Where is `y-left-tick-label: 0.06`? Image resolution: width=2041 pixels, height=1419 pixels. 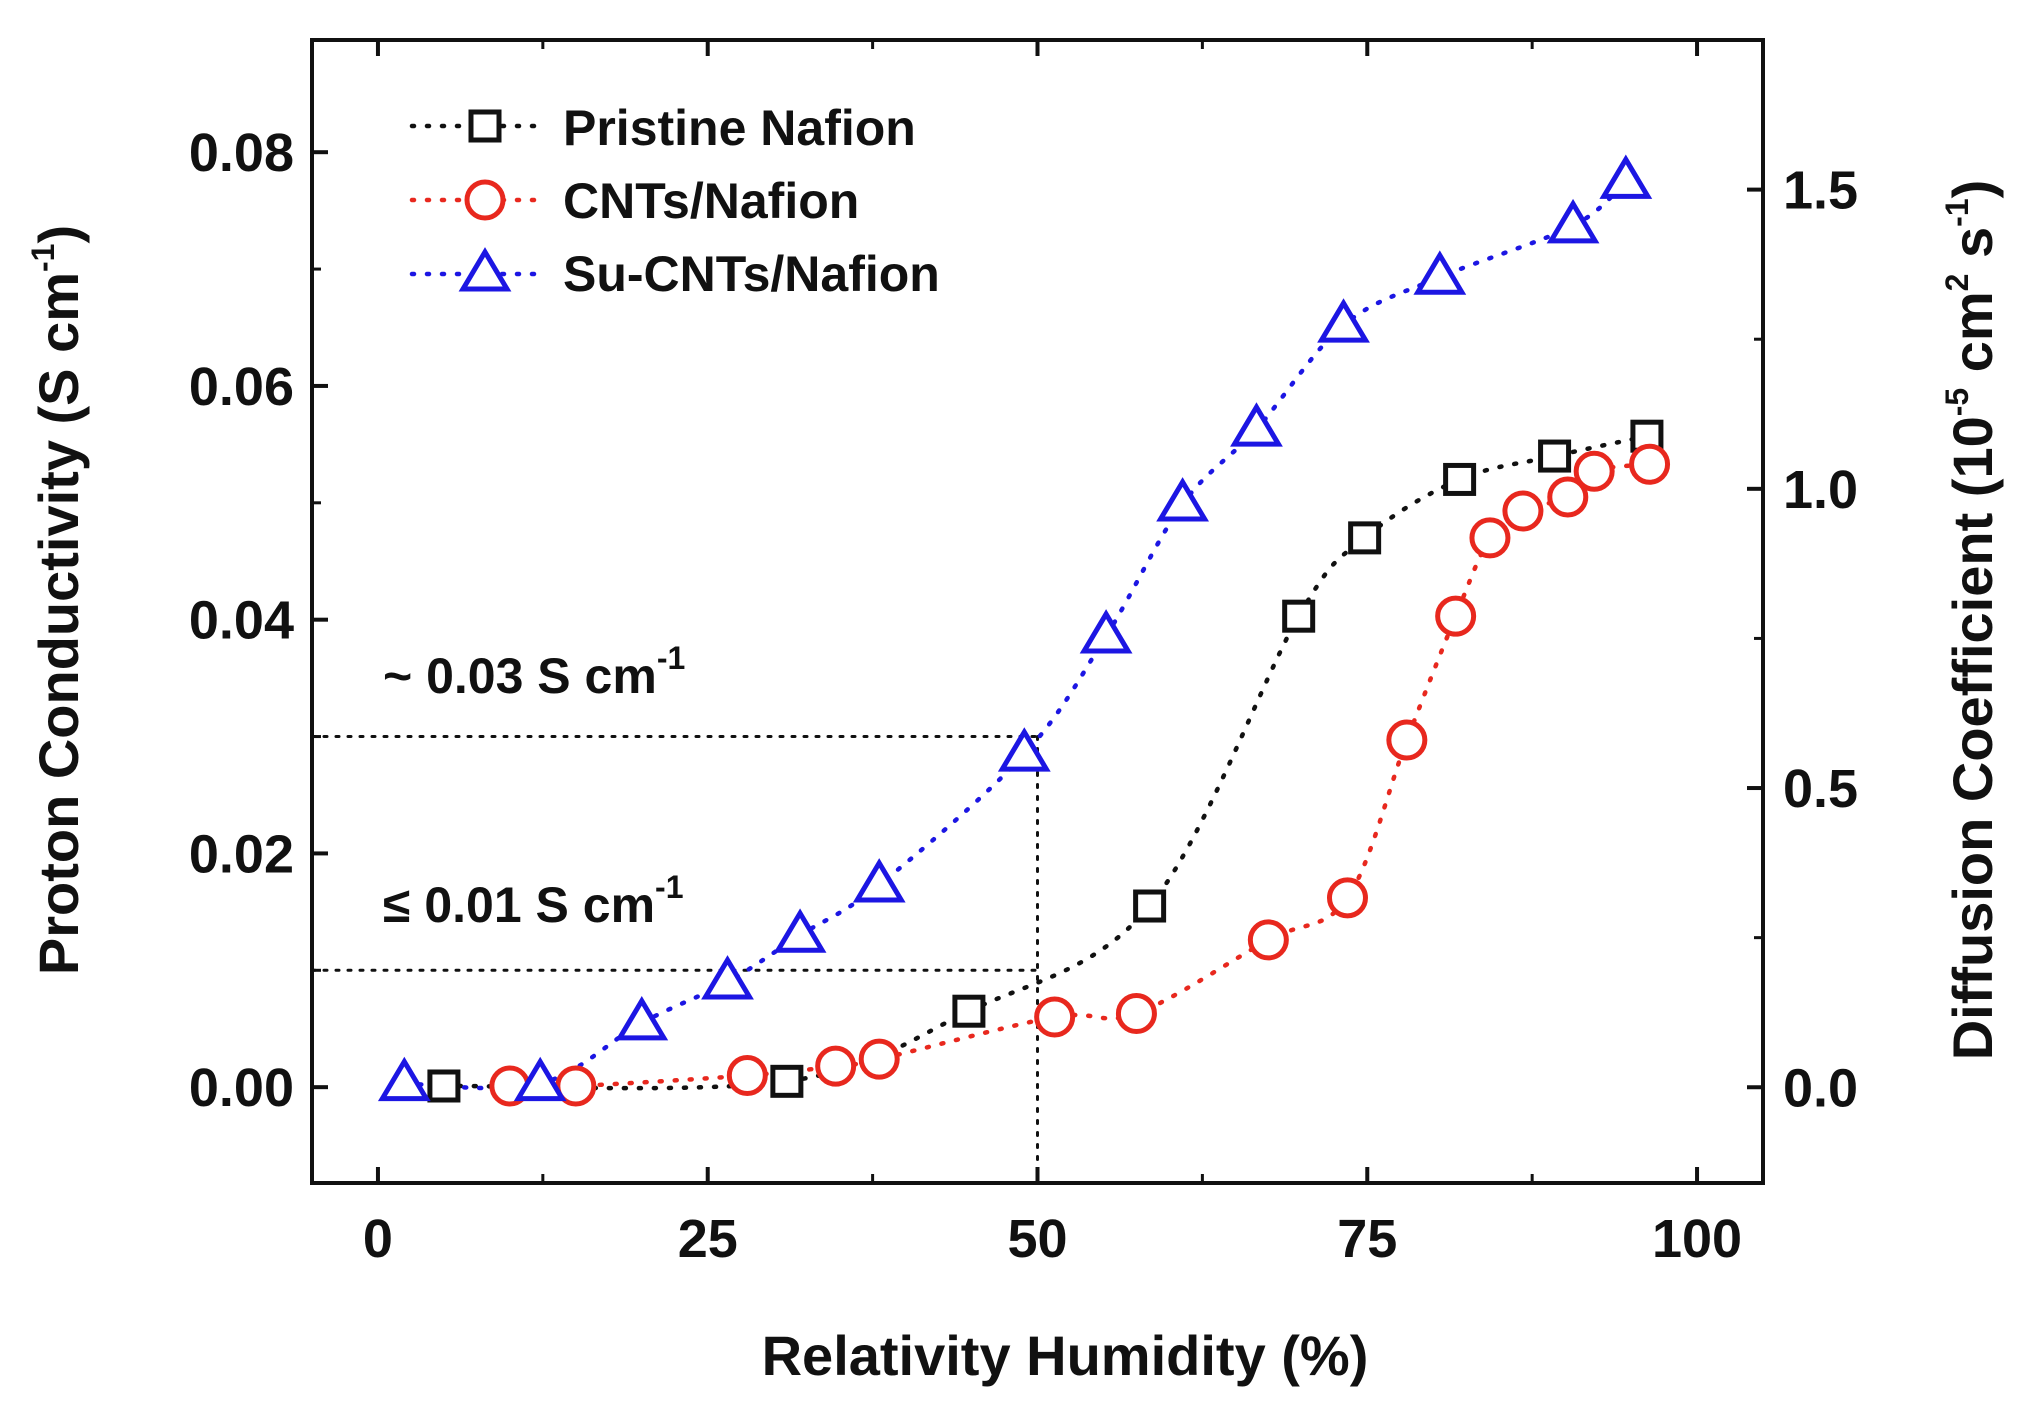
y-left-tick-label: 0.06 is located at coordinates (241, 387).